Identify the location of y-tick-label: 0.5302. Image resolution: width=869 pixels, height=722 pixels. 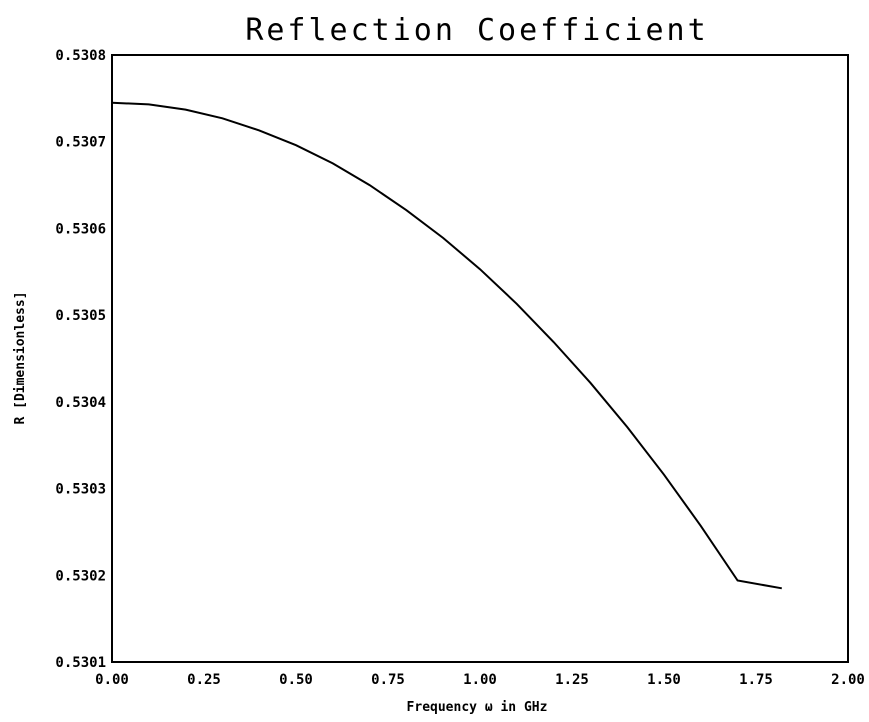
(80, 576).